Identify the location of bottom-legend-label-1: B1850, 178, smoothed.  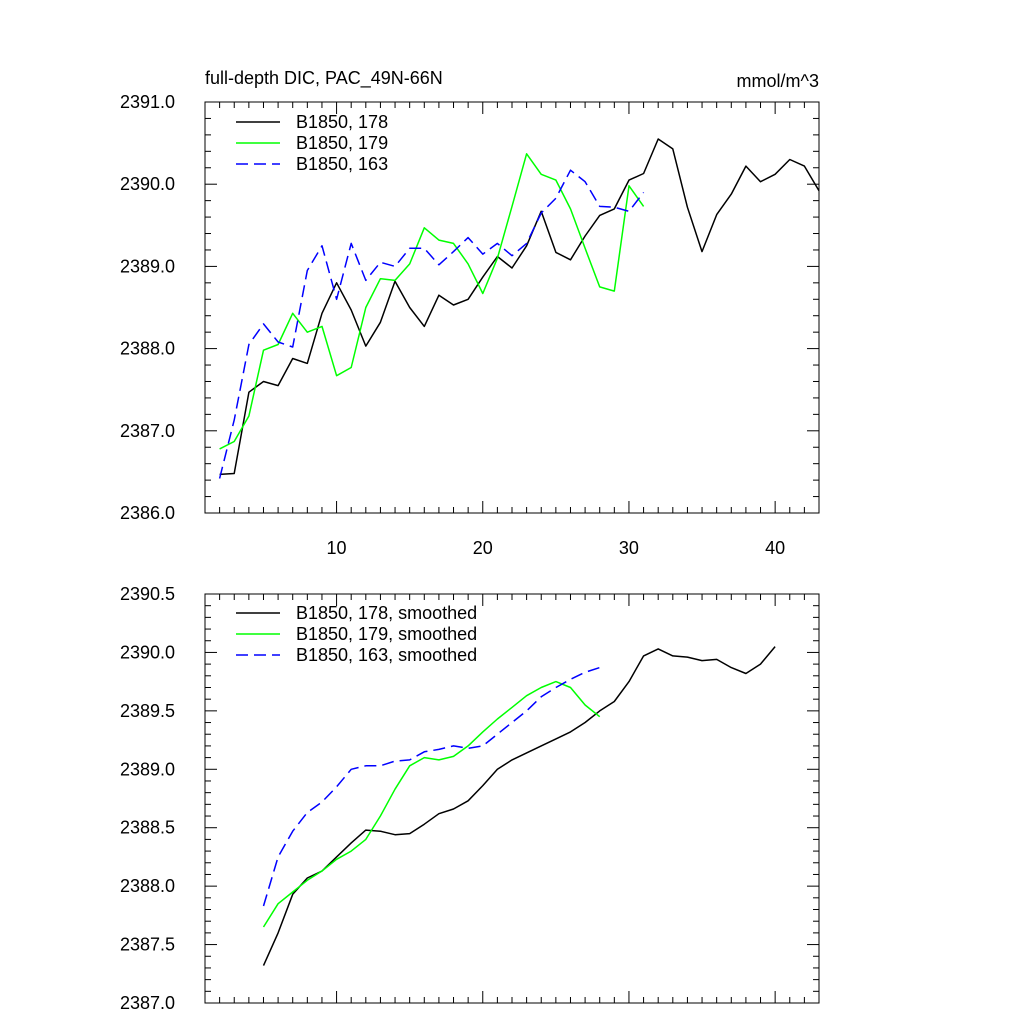
(386, 613).